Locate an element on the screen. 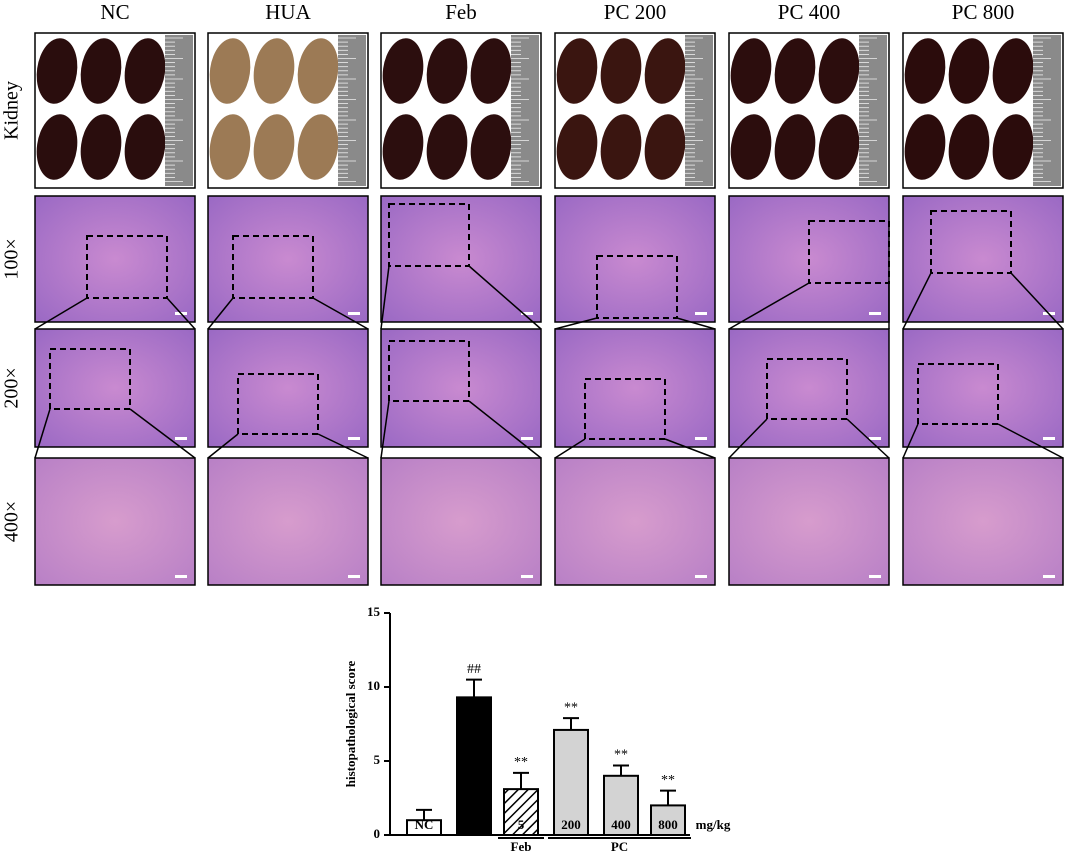 This screenshot has height=855, width=1072. y-tick-label: 15 is located at coordinates (374, 611).